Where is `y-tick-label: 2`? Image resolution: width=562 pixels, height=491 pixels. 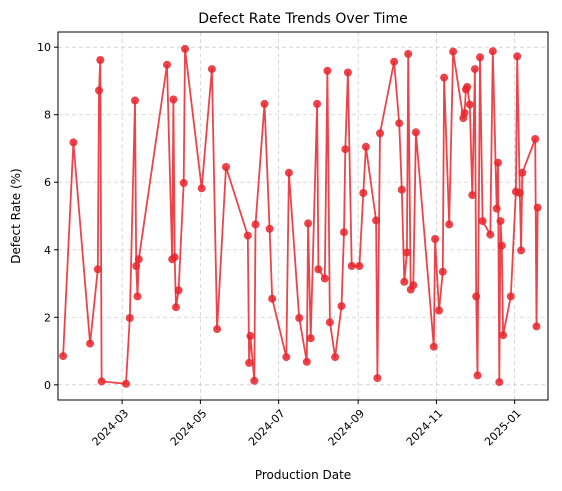
y-tick-label: 2 is located at coordinates (47, 317).